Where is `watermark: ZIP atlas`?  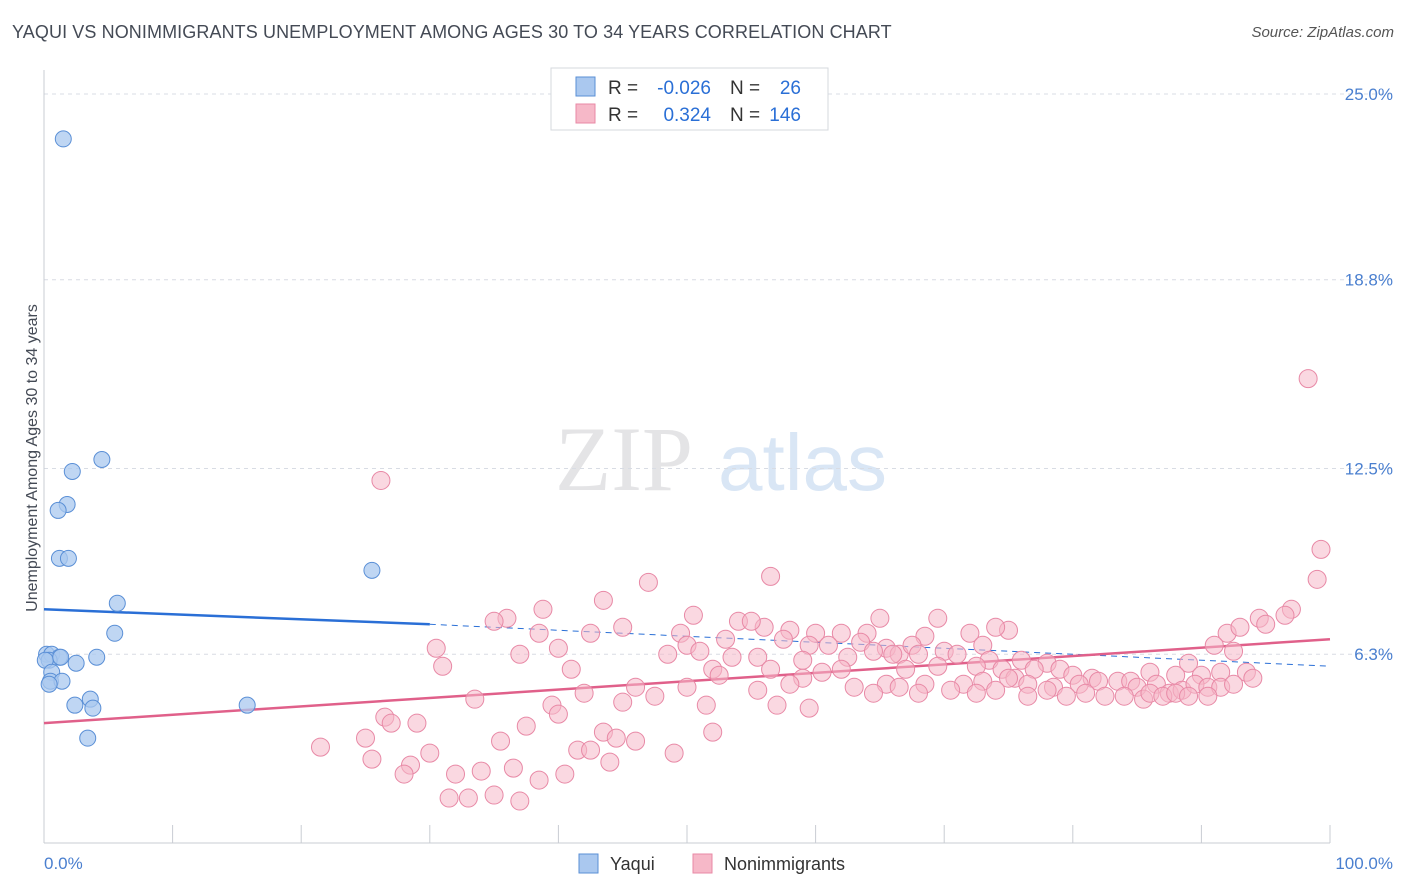
watermark: ZIP atlas is located at coordinates (721, 459).